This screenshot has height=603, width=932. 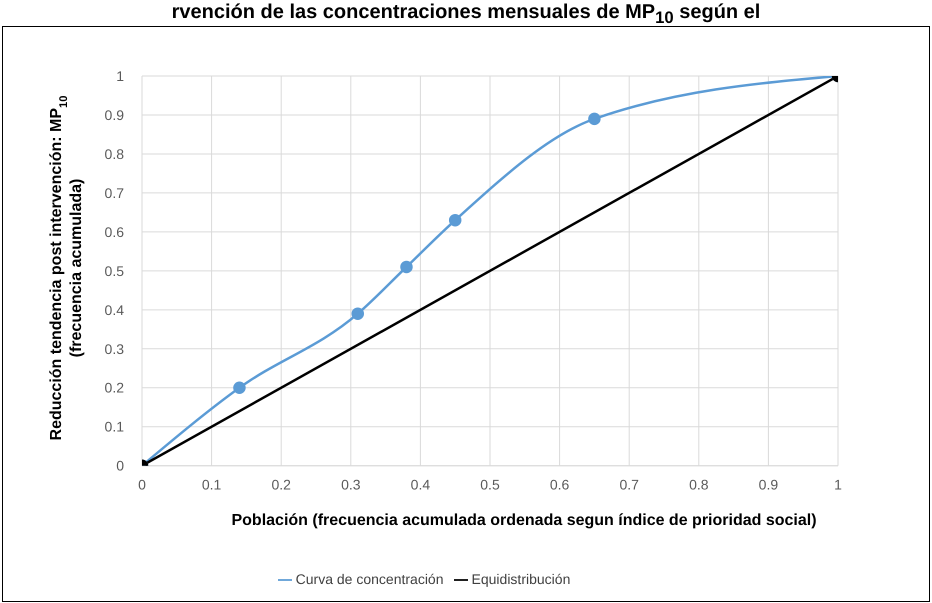 What do you see at coordinates (629, 484) in the screenshot?
I see `x-tick-label: 0.7` at bounding box center [629, 484].